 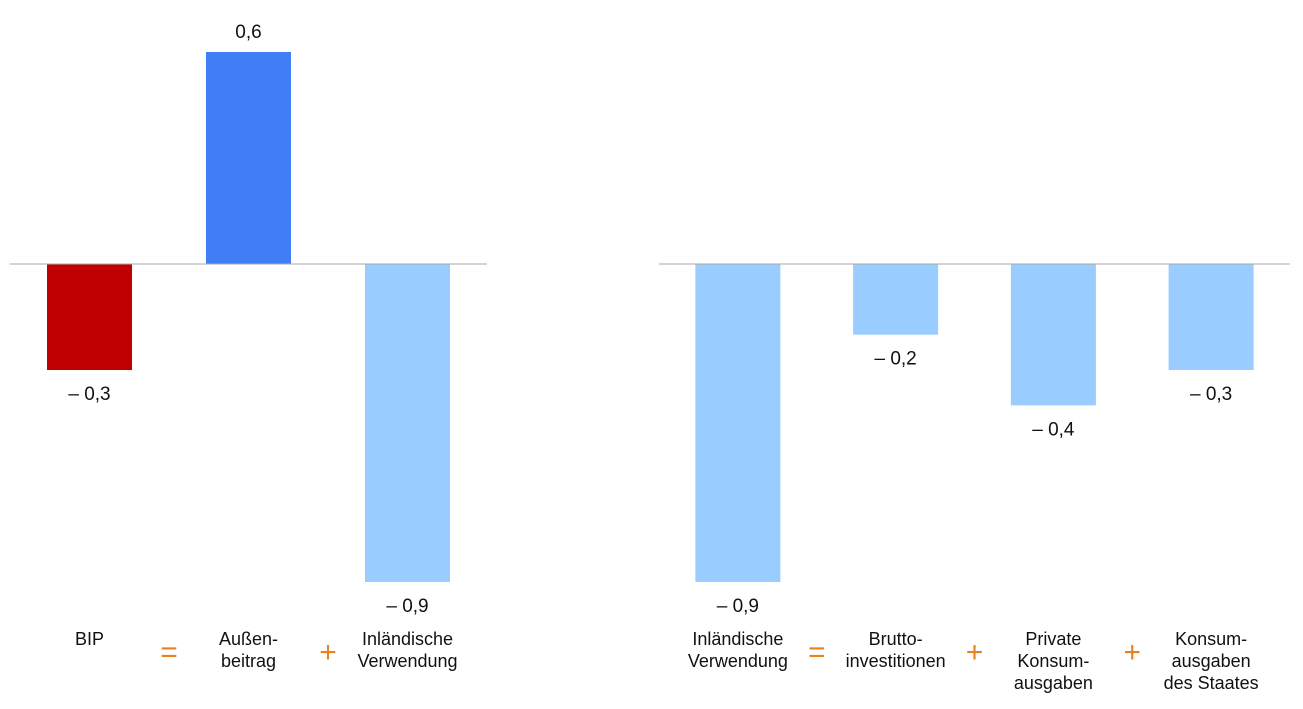 I want to click on value-label: – 0,4, so click(x=1053, y=429).